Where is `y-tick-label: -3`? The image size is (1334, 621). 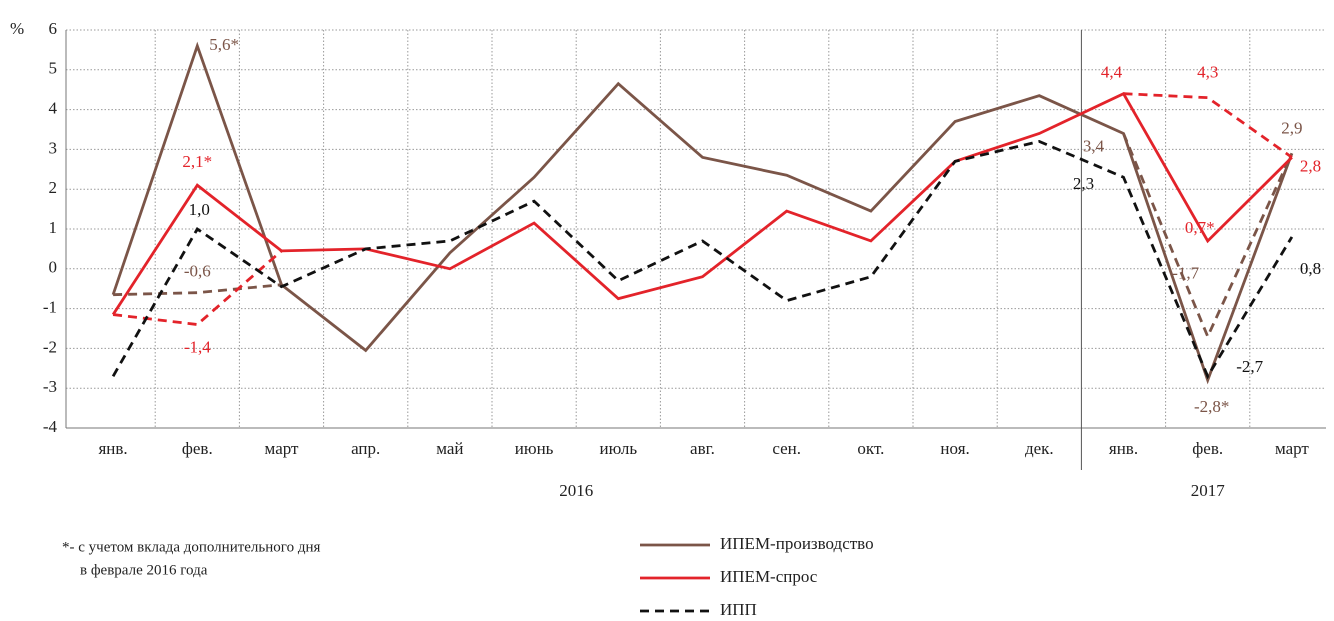
y-tick-label: -3 is located at coordinates (50, 386).